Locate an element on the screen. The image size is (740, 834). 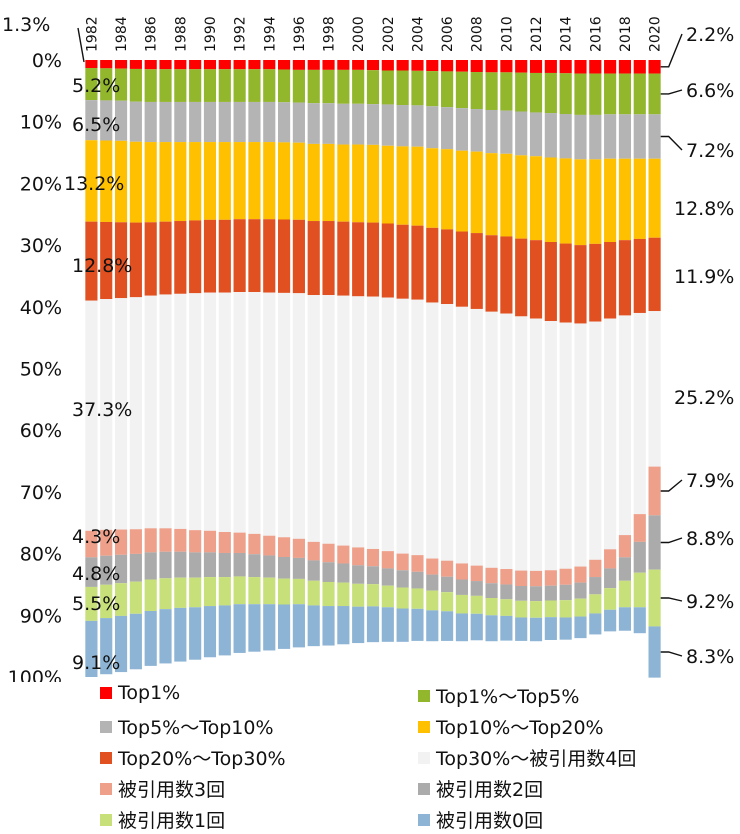
bar-segment-1993-s2 is located at coordinates (254, 122).